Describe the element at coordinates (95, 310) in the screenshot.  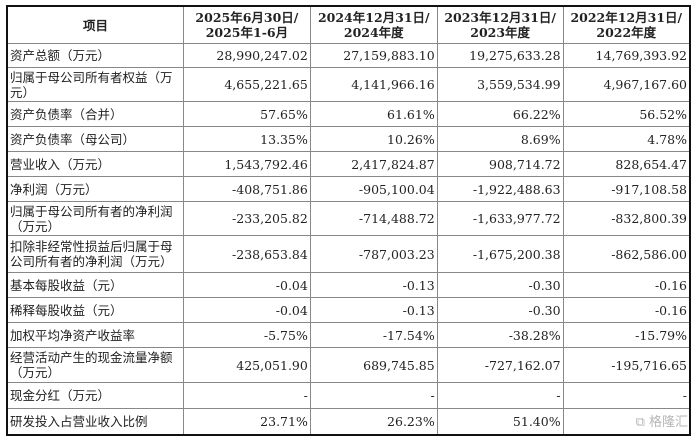
I see `row-label: 稀释每股收益（元）` at that location.